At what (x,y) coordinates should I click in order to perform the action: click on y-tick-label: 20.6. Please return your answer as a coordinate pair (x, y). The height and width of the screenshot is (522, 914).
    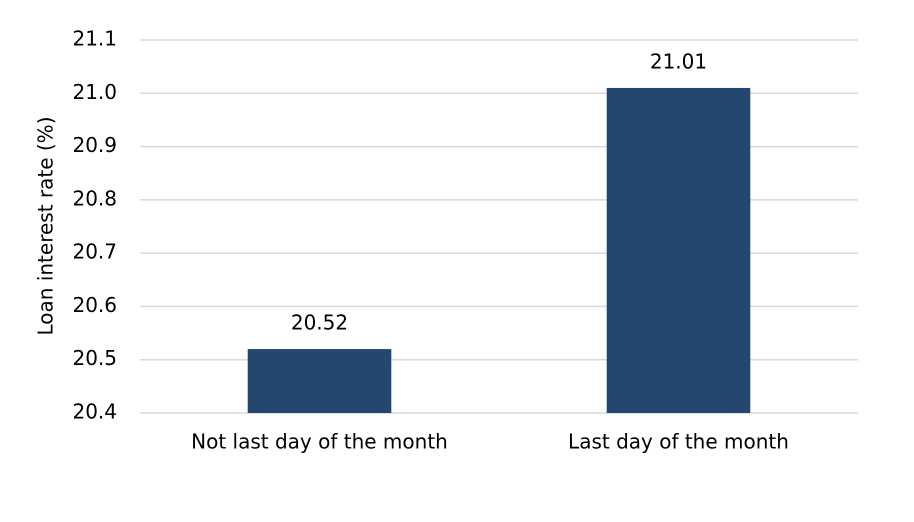
    Looking at the image, I should click on (94, 305).